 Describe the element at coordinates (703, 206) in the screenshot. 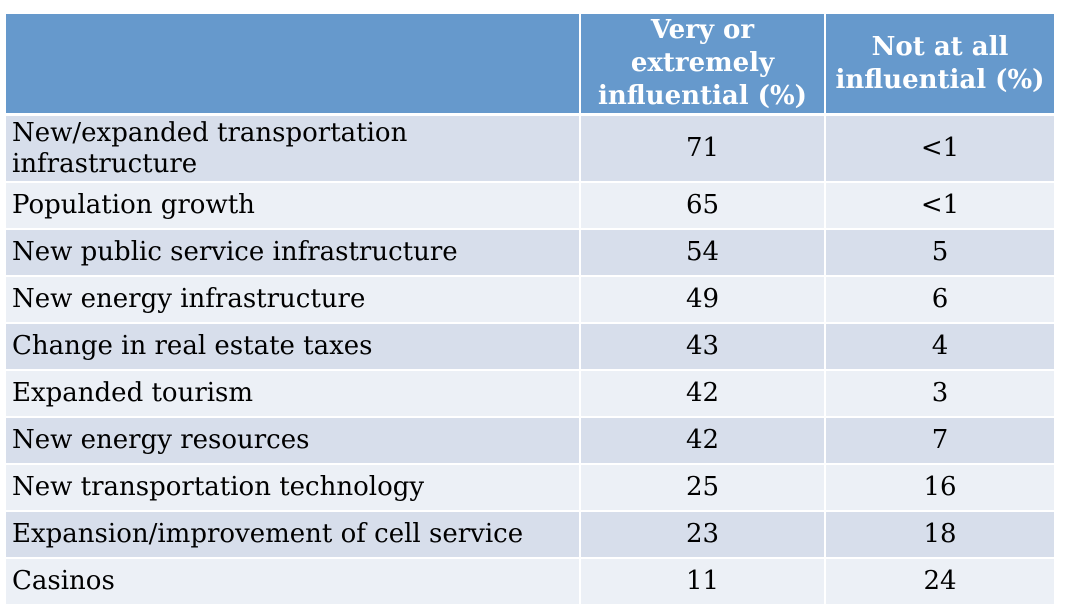

I see `very-influential-cell: 65` at that location.